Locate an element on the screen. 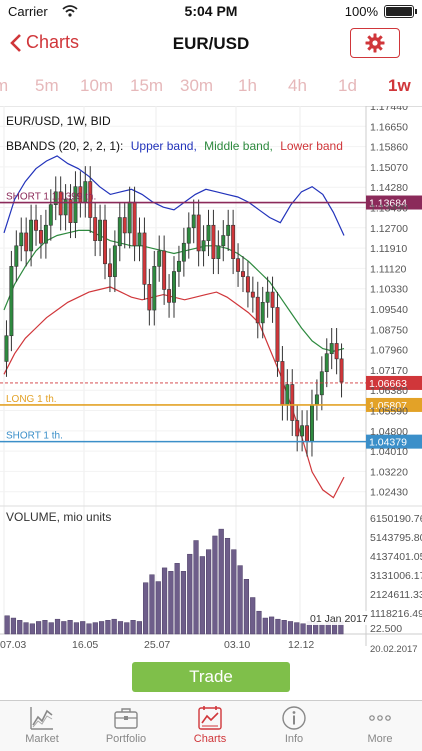  current-price-tag: 1.06663 is located at coordinates (388, 384).